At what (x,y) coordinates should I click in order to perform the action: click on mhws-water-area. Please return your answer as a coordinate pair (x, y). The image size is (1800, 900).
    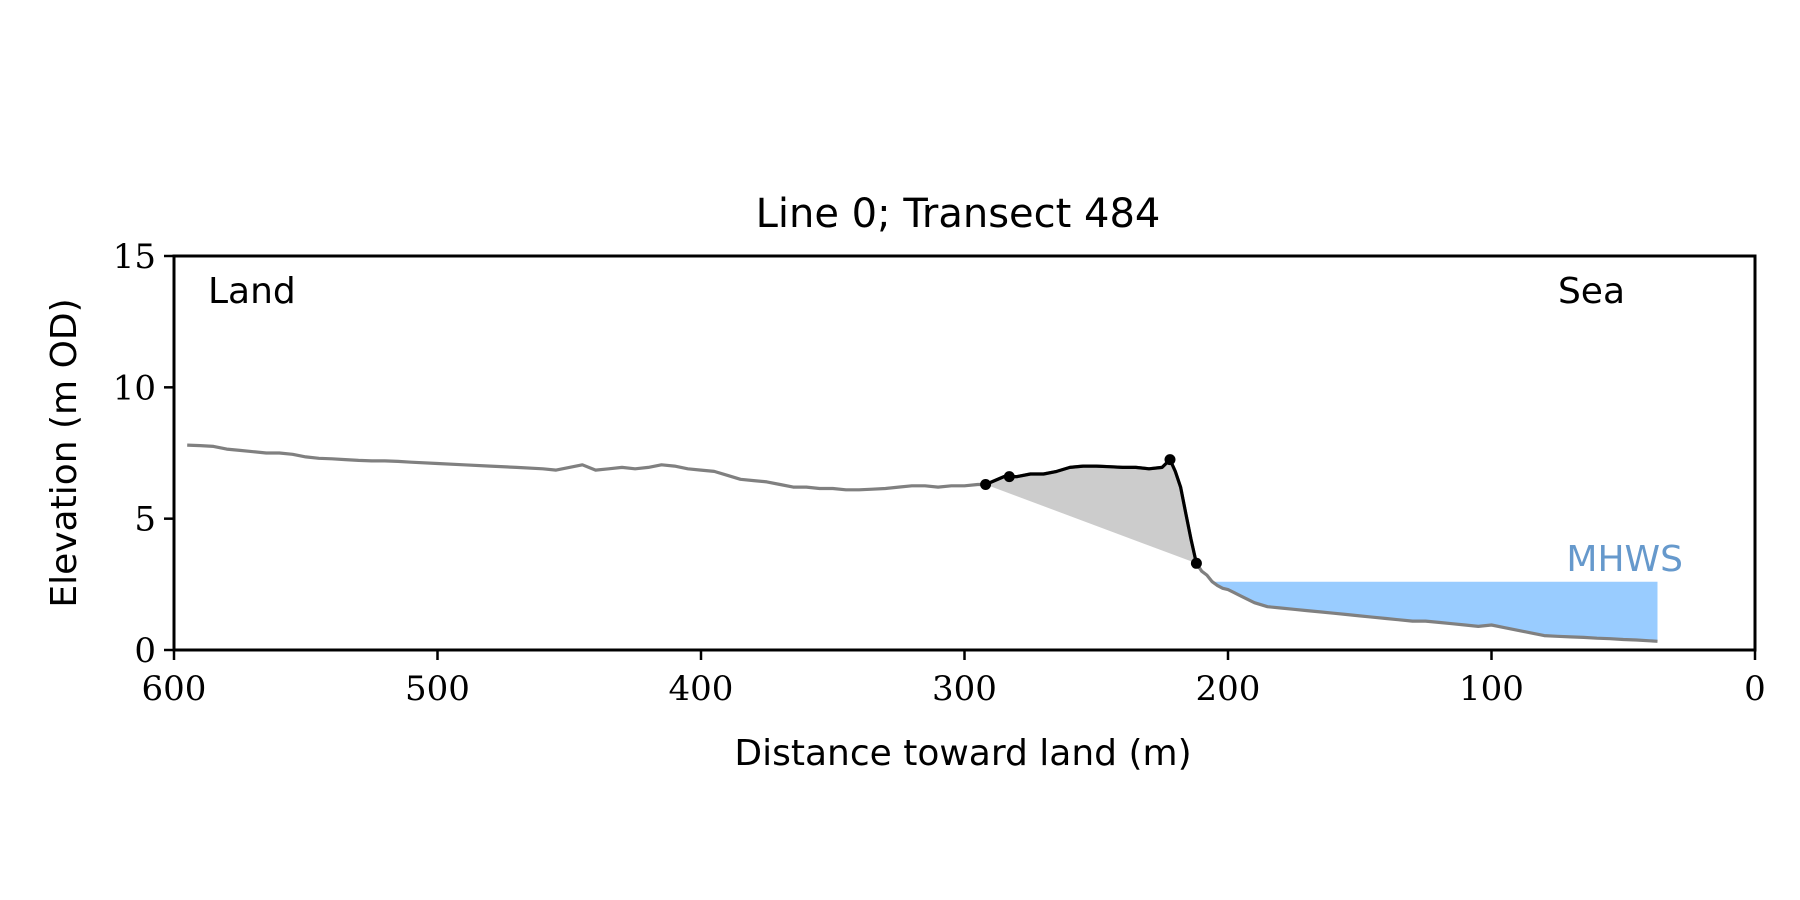
    Looking at the image, I should click on (1436, 611).